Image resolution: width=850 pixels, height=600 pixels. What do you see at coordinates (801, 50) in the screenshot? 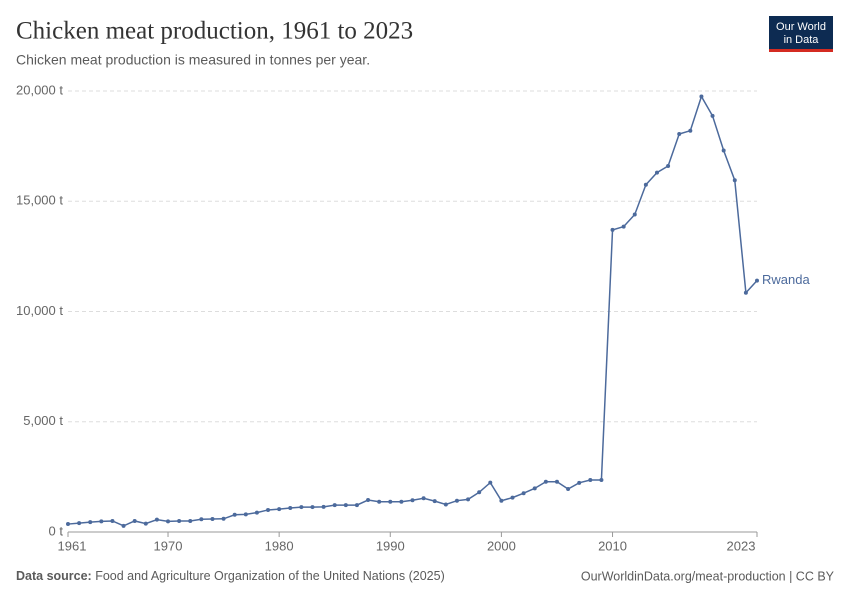
I see `logo-stripe` at bounding box center [801, 50].